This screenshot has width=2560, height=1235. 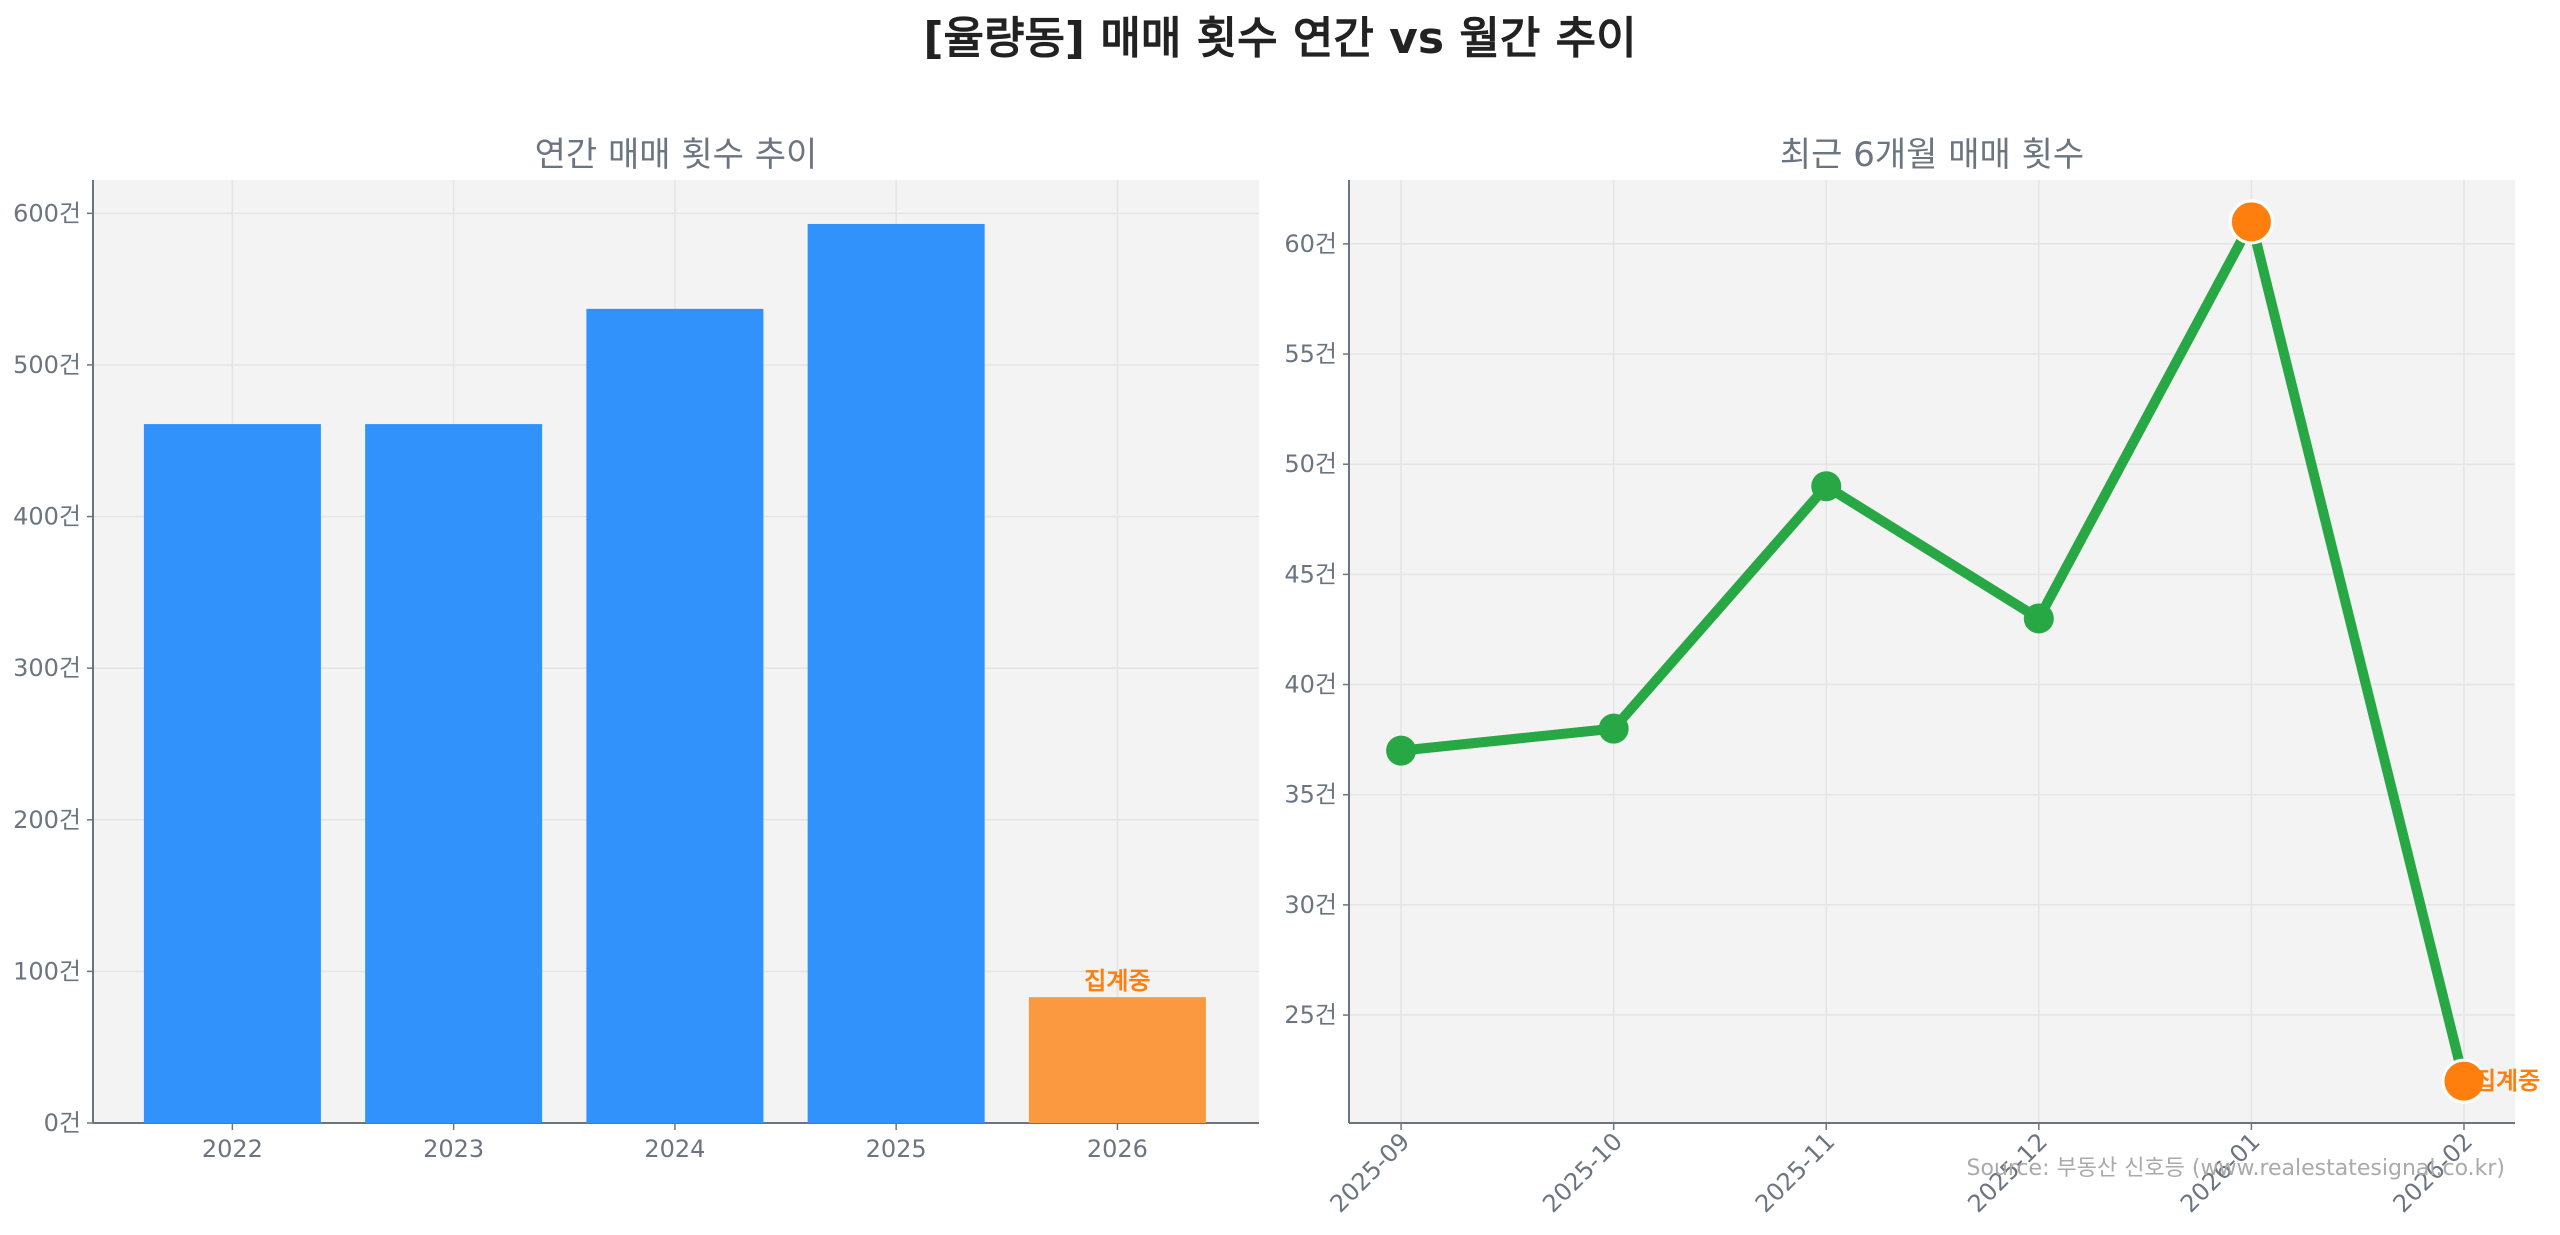 I want to click on y-tick-label: 45건, so click(x=1310, y=574).